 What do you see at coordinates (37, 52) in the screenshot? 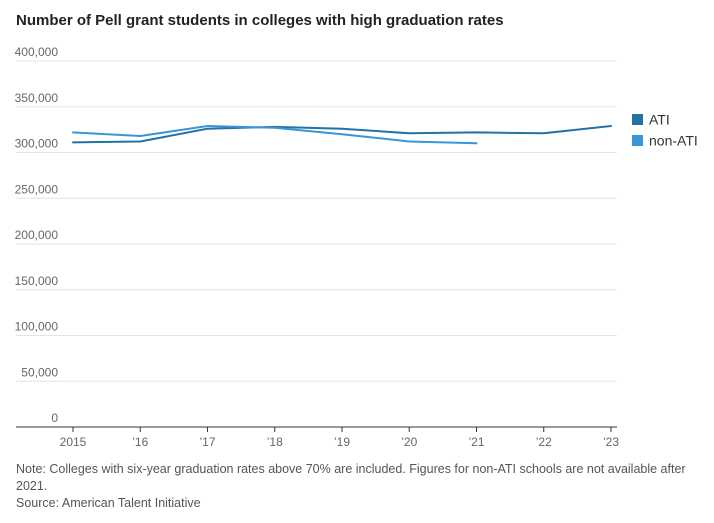
I see `y-tick-label: 400,000` at bounding box center [37, 52].